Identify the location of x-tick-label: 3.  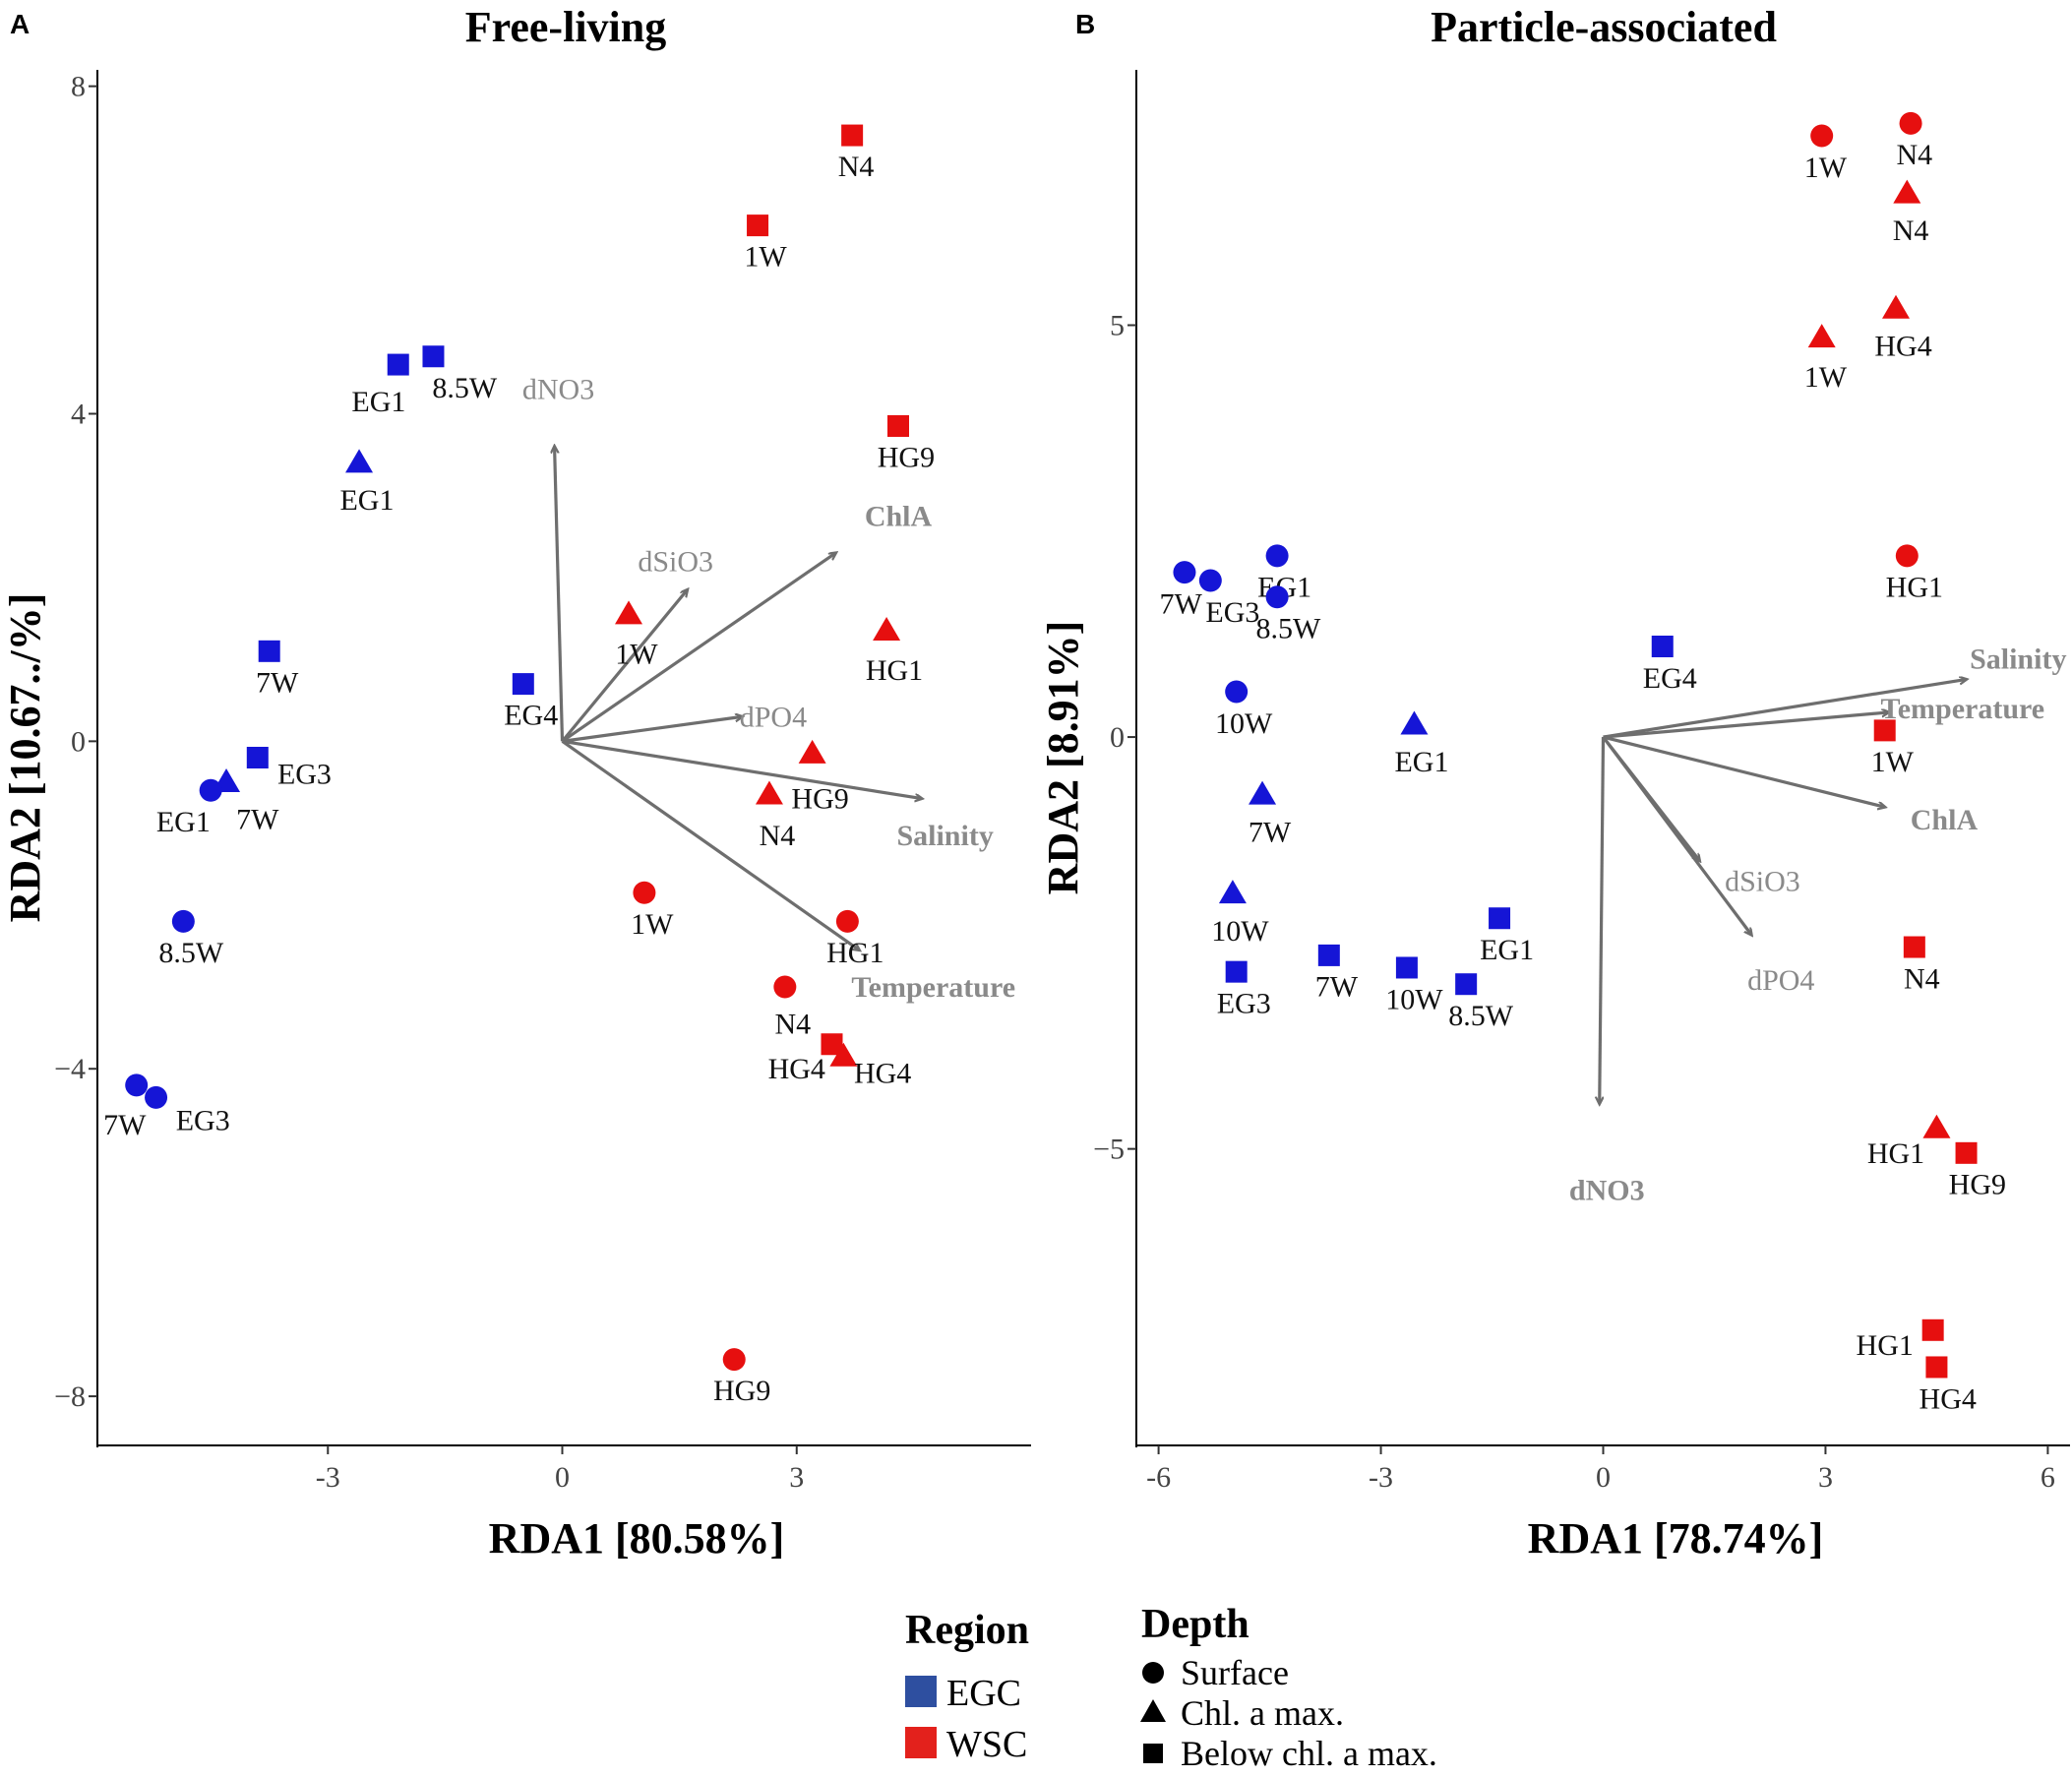
(1825, 1478).